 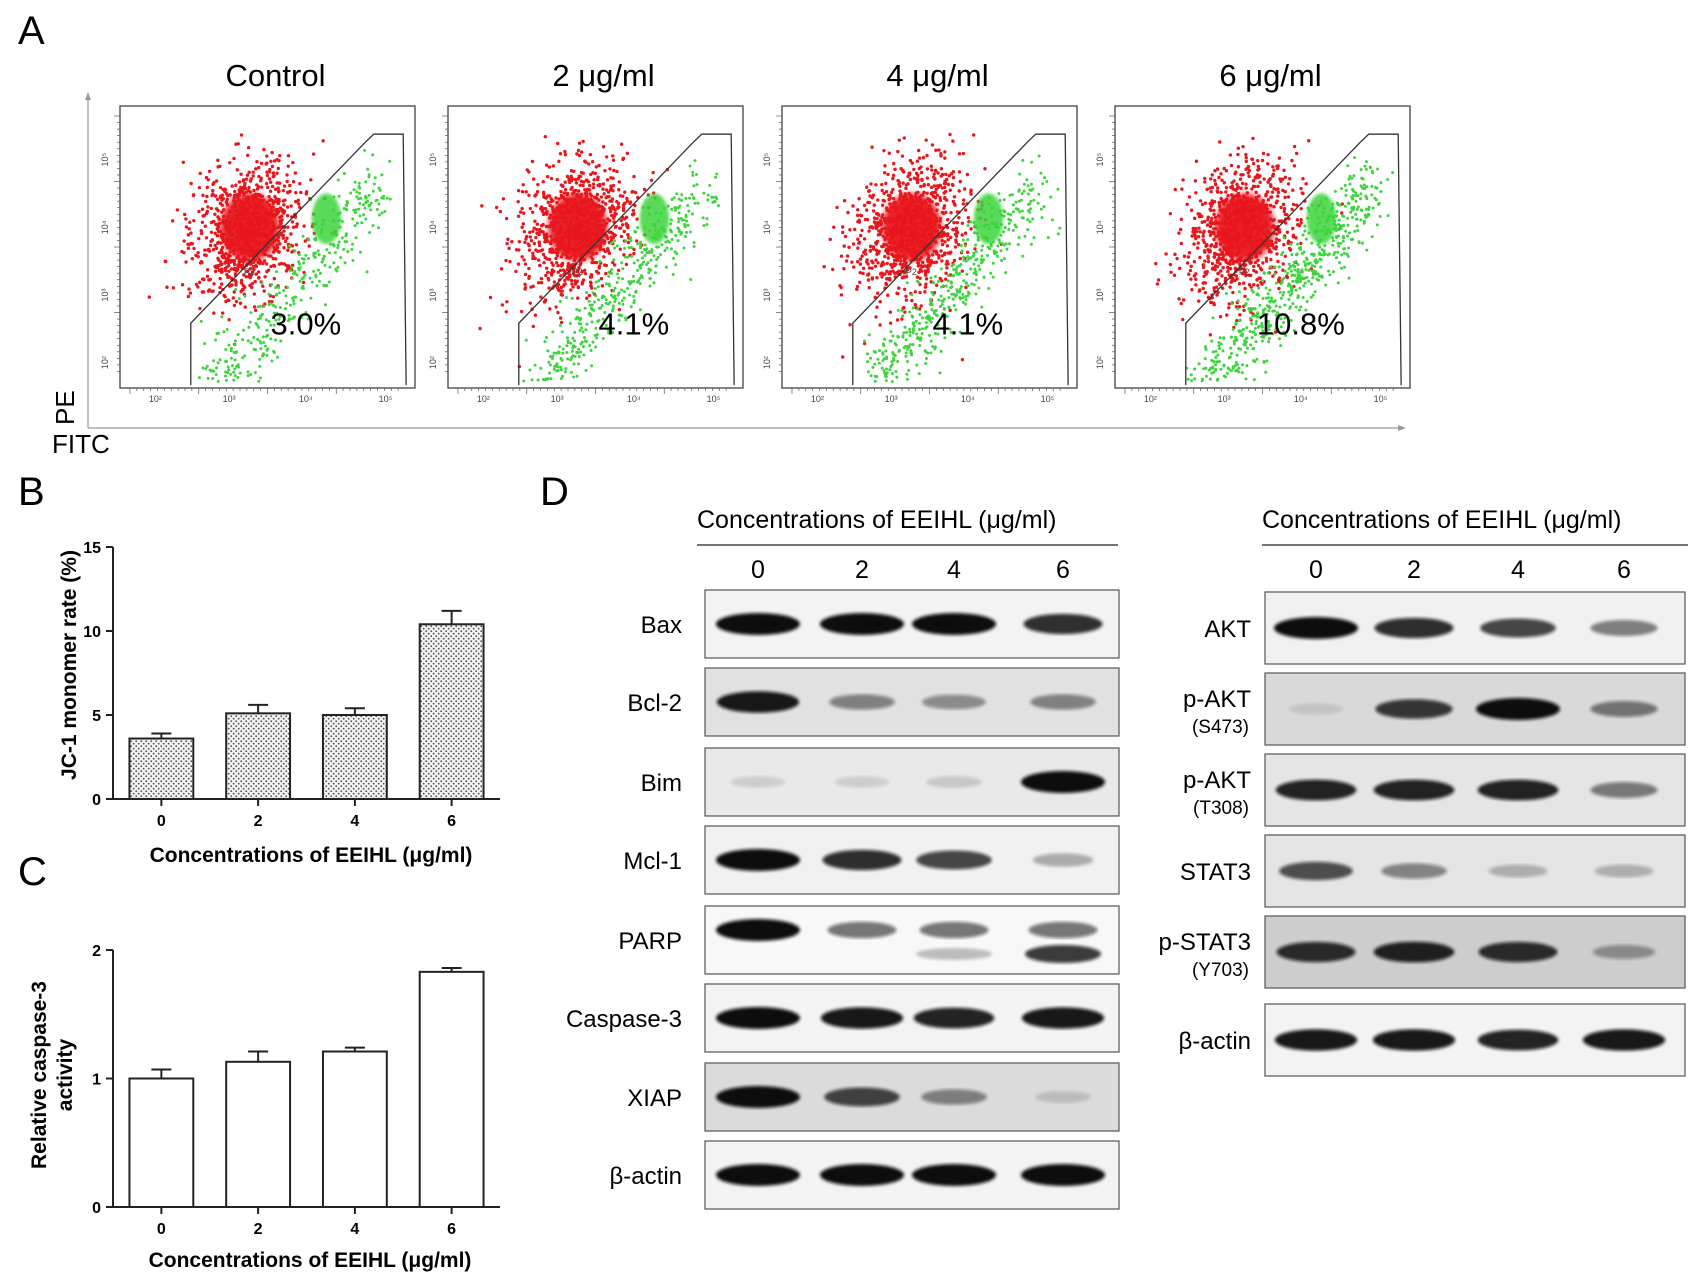 What do you see at coordinates (767, 159) in the screenshot?
I see `flow-y-tick: 10⁵` at bounding box center [767, 159].